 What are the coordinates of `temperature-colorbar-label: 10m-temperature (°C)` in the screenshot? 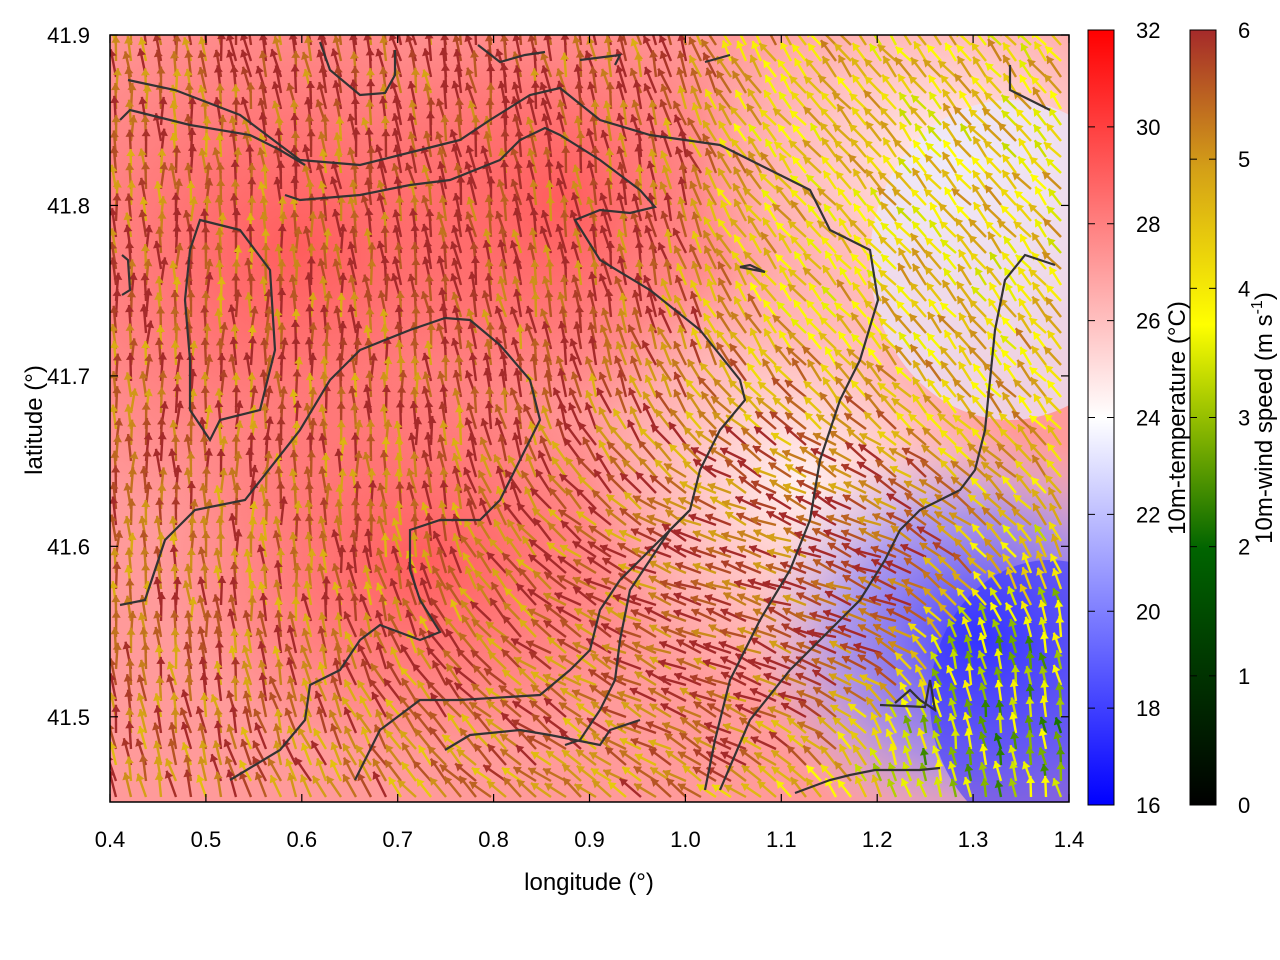 It's located at (1177, 418).